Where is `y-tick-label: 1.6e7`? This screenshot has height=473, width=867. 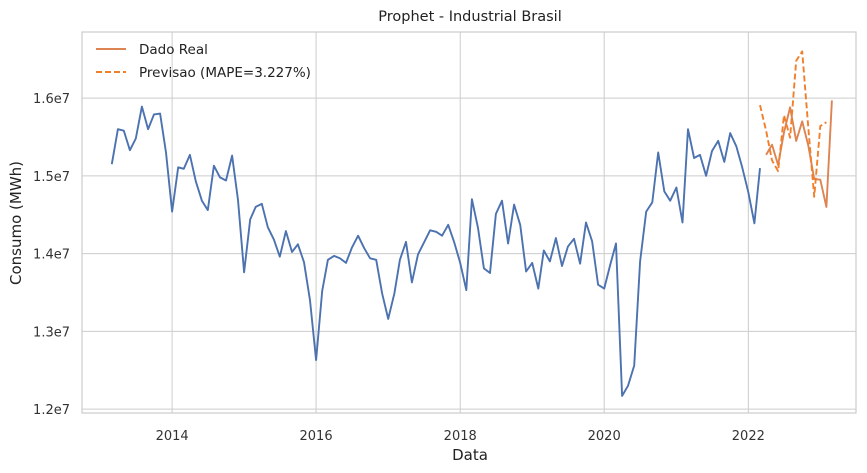 y-tick-label: 1.6e7 is located at coordinates (51, 99).